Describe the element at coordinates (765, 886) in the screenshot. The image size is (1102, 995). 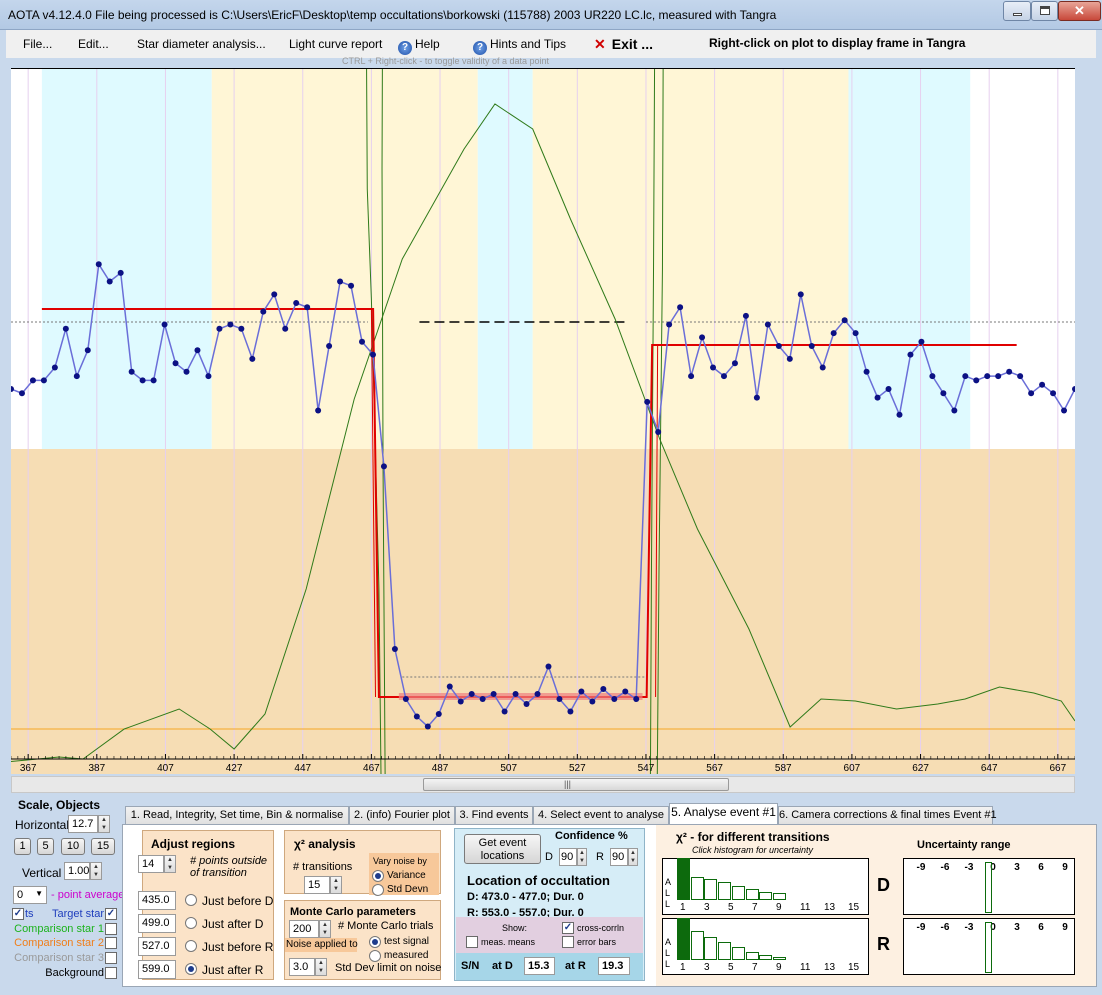
I see `chi2-histogram-d: A L L 1 3 5 7 9 11 13 15` at that location.